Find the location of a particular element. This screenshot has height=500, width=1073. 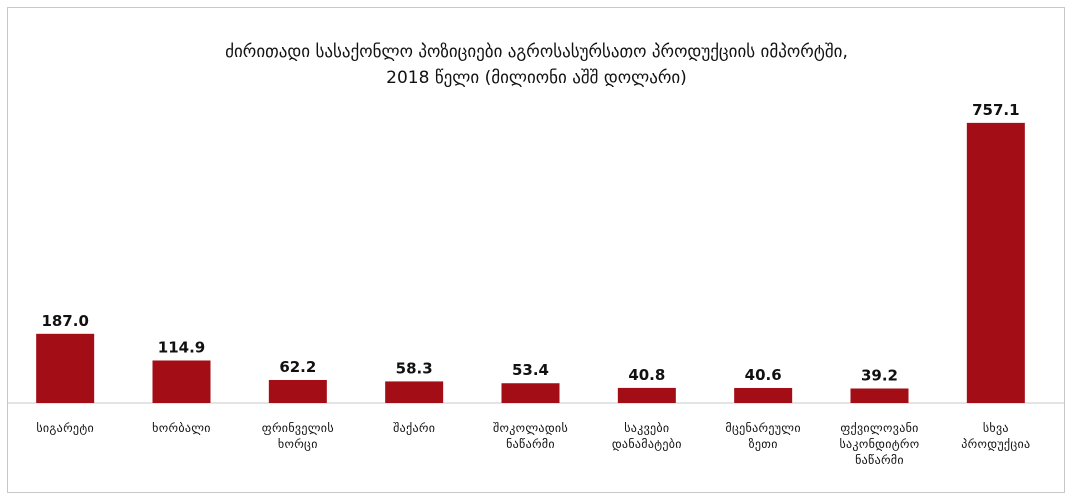

x-tick-label: შაქარი is located at coordinates (414, 428).